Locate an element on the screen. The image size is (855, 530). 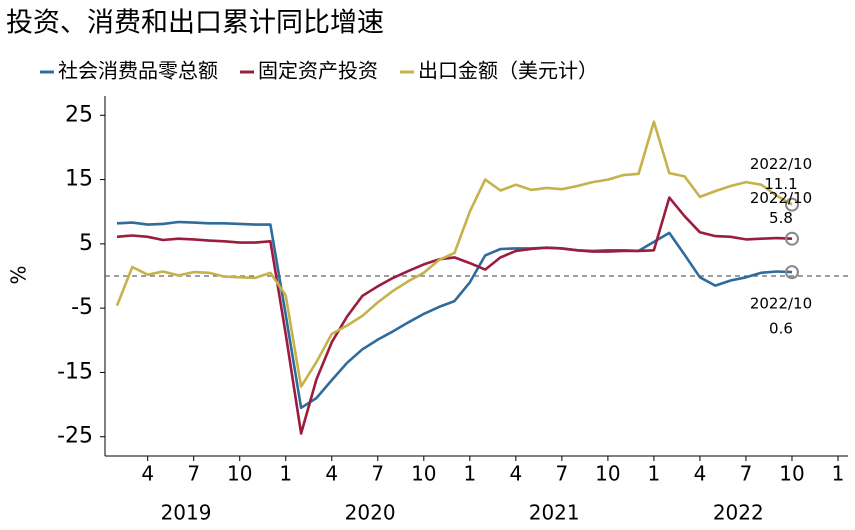
y-tick-label: 5 is located at coordinates (86, 243).